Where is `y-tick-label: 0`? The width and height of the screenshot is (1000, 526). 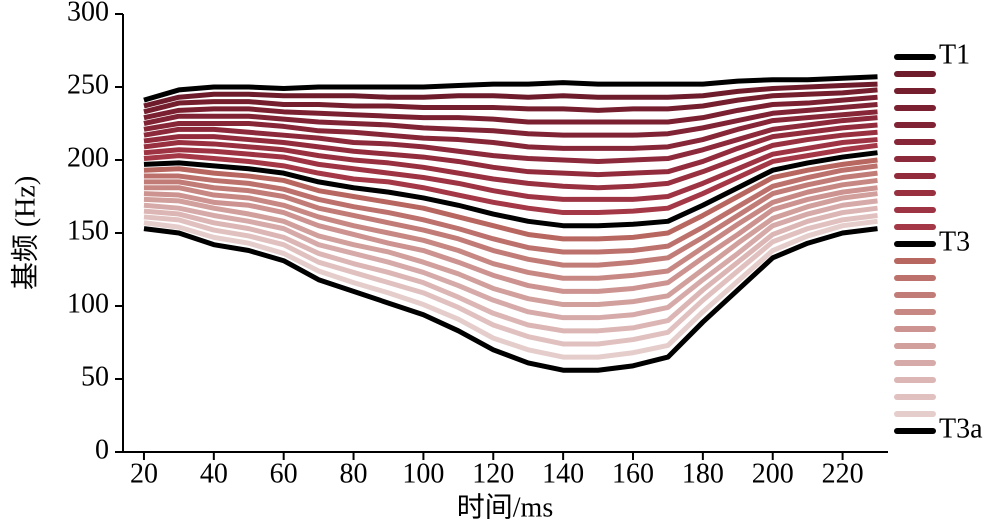 y-tick-label: 0 is located at coordinates (102, 449).